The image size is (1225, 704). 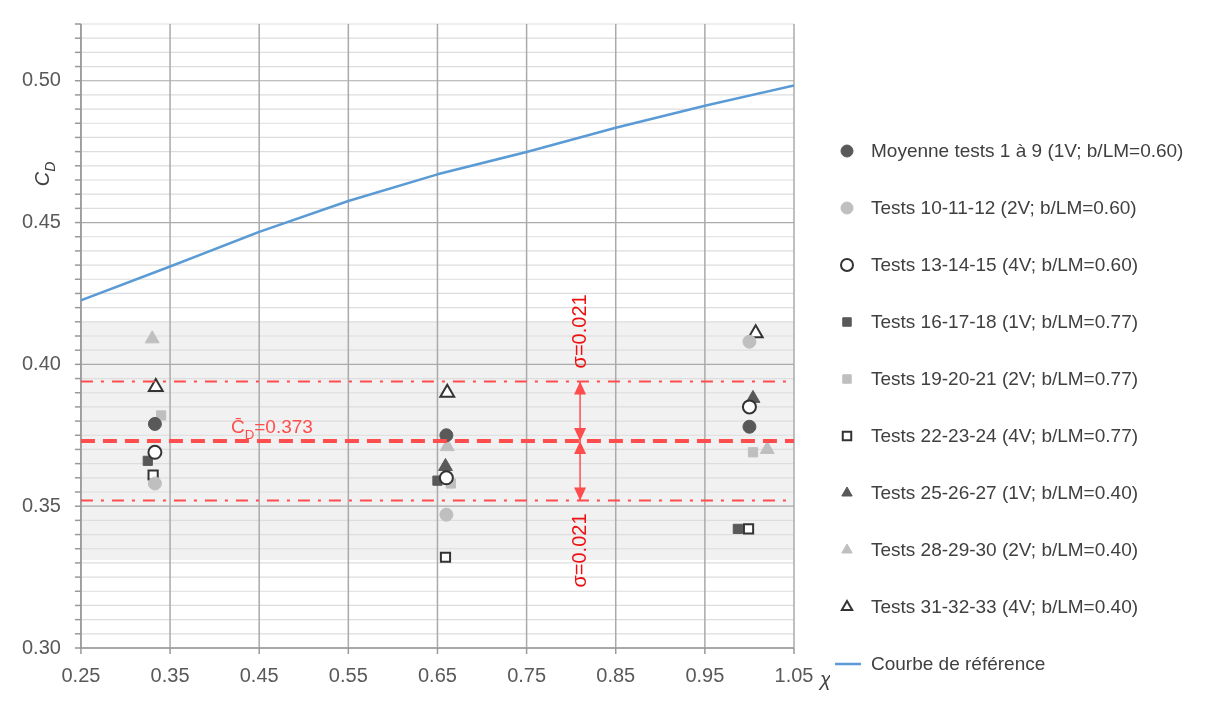 I want to click on legend-label: Tests 31-32-33 (4V; b/LM=0.40), so click(x=1005, y=607).